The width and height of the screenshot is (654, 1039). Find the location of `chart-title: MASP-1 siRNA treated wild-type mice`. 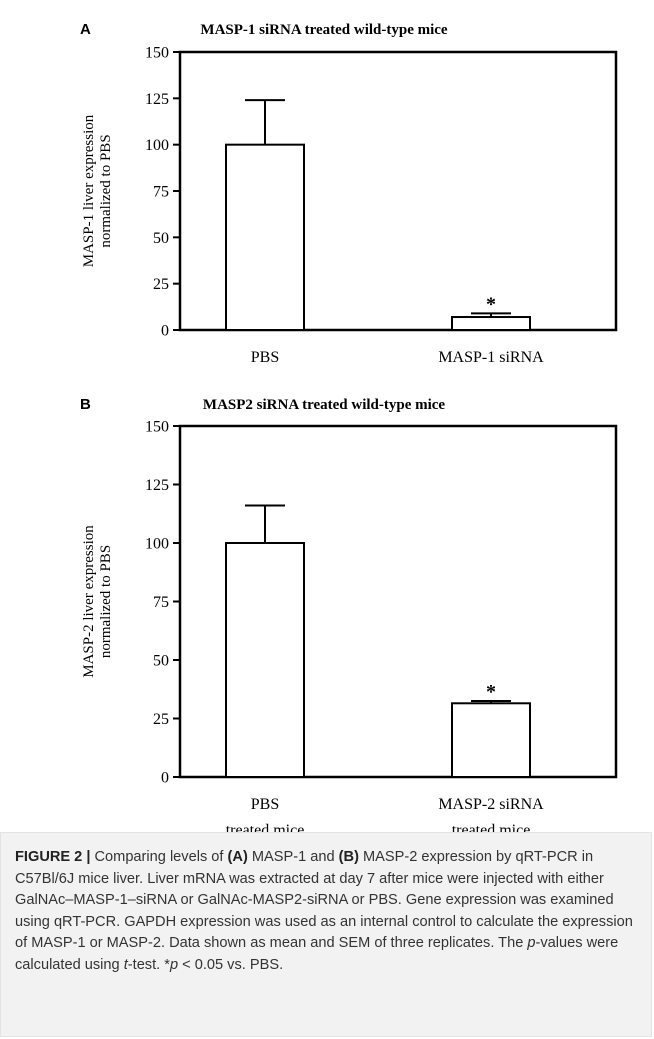

chart-title: MASP-1 siRNA treated wild-type mice is located at coordinates (324, 30).